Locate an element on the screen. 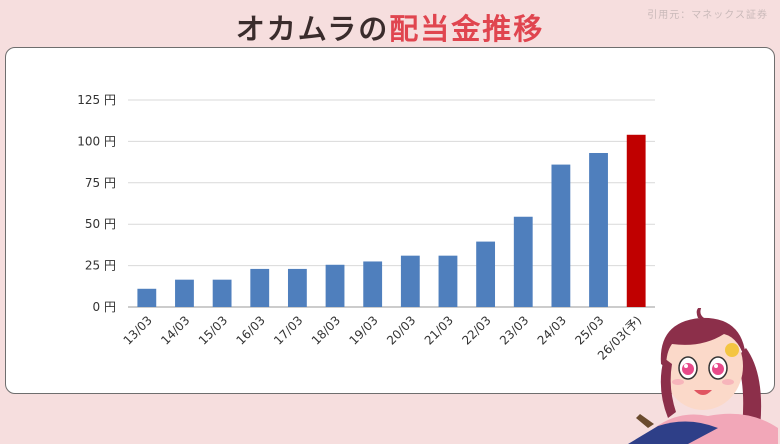  x-tick-label: 21/03 is located at coordinates (439, 330).